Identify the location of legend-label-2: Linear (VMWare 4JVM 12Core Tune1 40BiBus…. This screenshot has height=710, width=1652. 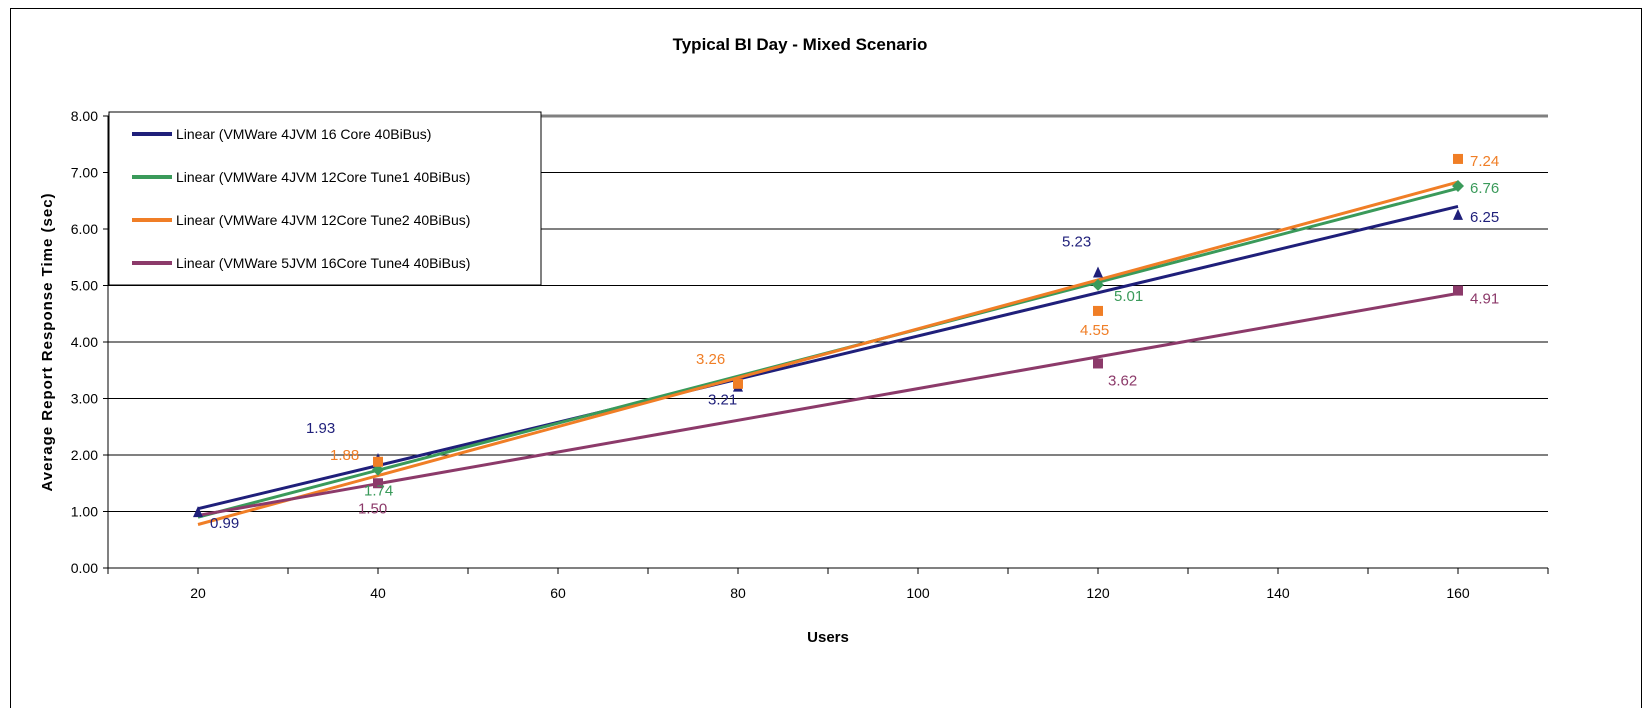
(323, 177).